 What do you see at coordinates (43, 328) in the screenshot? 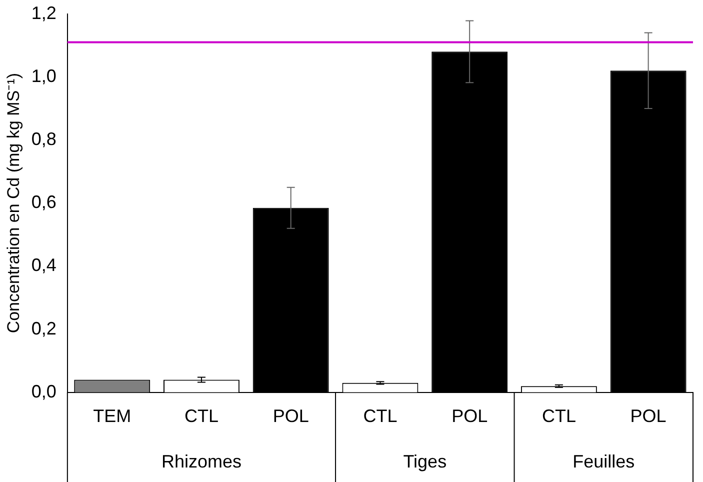
I see `y-tick-label: 0,2` at bounding box center [43, 328].